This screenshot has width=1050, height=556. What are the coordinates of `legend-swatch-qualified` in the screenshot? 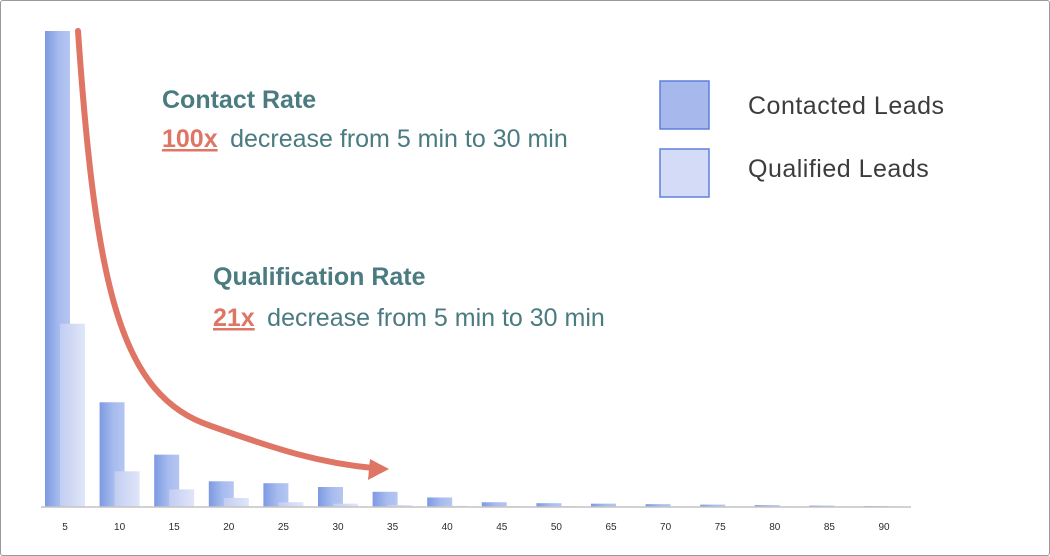 It's located at (684, 173).